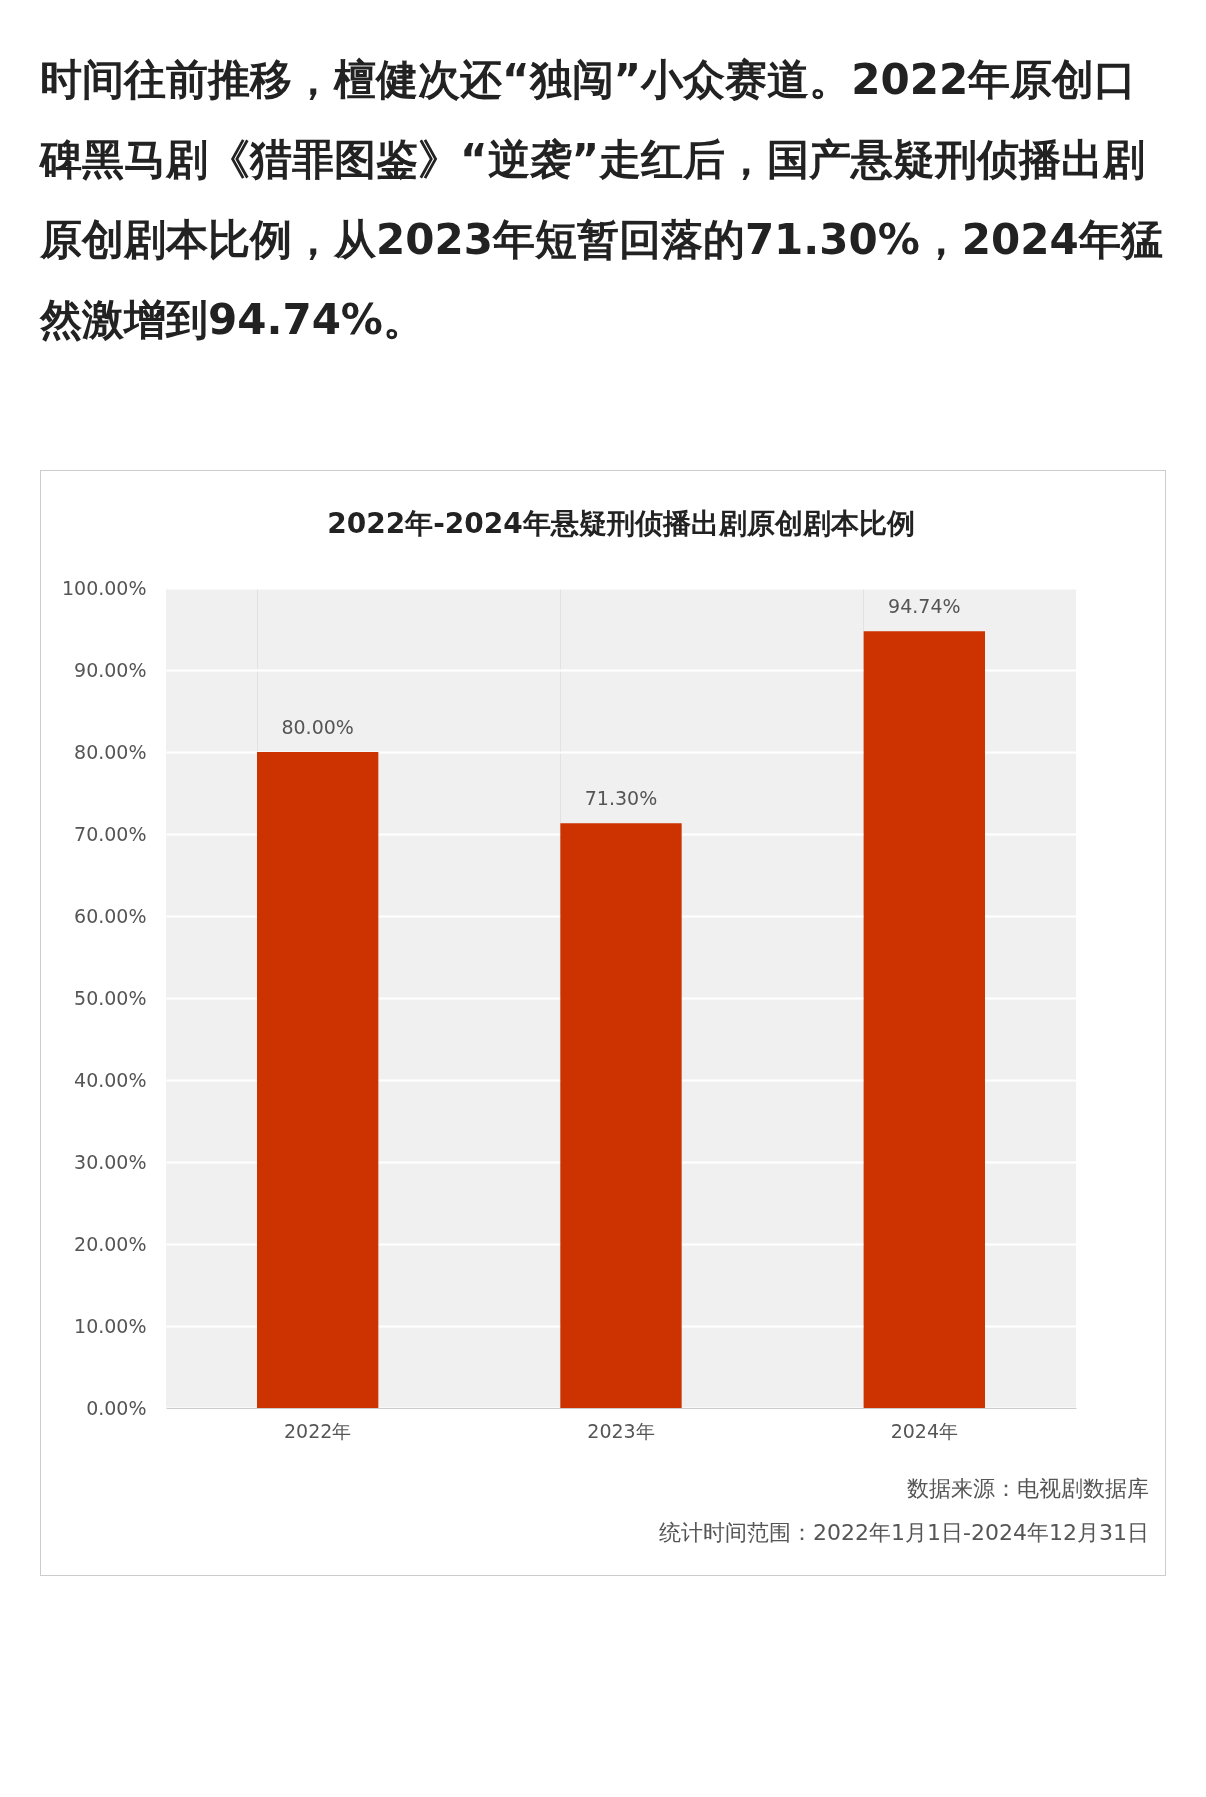  What do you see at coordinates (110, 1161) in the screenshot?
I see `y-tick-label: 30.00%` at bounding box center [110, 1161].